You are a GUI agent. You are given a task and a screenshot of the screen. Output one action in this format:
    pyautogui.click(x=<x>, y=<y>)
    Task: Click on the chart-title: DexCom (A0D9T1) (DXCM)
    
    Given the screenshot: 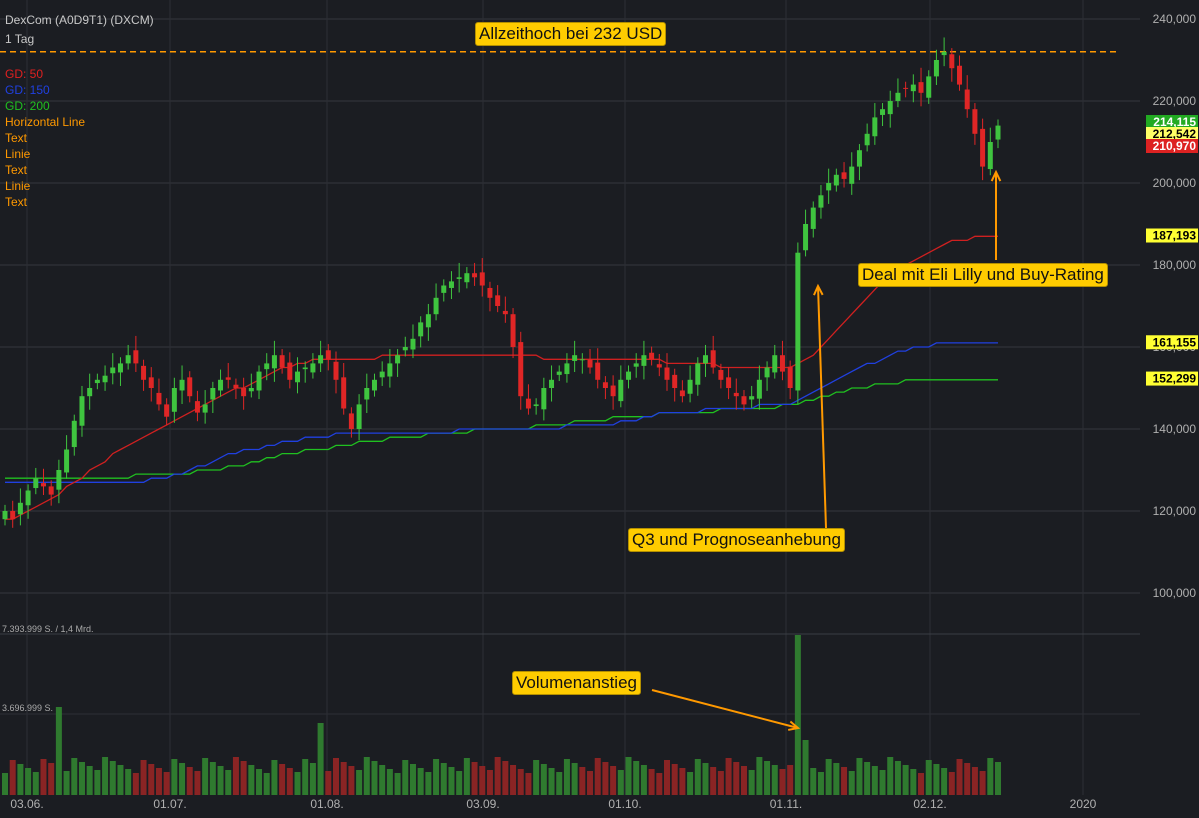 What is the action you would take?
    pyautogui.click(x=79, y=20)
    